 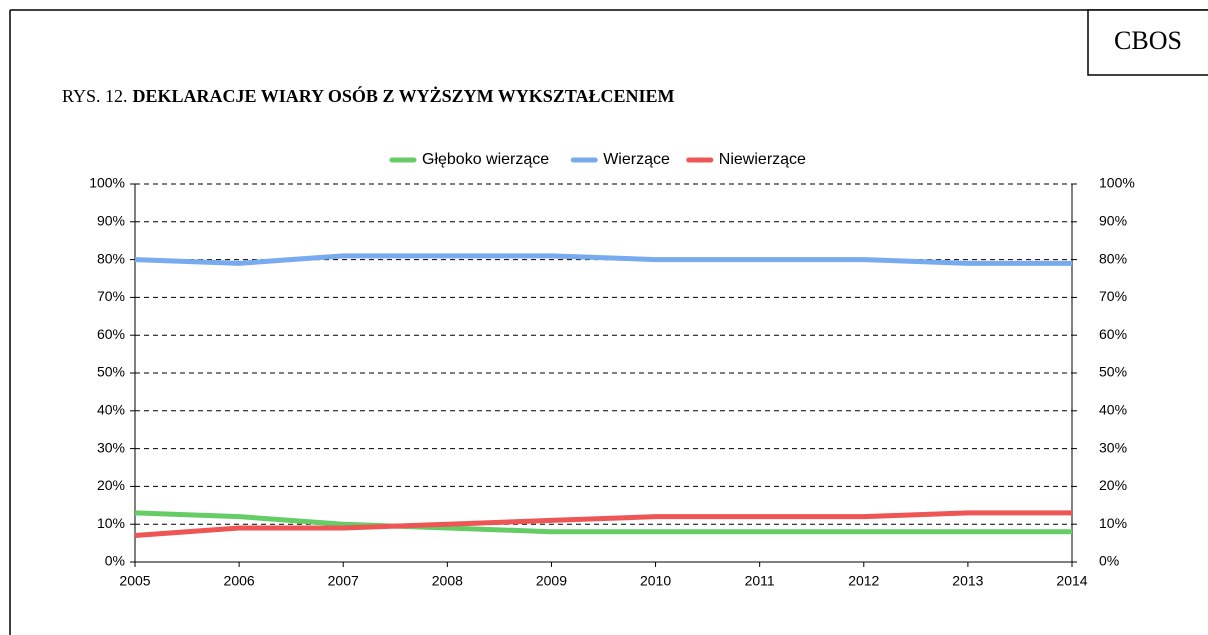 I want to click on y-tick-label: 20%, so click(x=111, y=485).